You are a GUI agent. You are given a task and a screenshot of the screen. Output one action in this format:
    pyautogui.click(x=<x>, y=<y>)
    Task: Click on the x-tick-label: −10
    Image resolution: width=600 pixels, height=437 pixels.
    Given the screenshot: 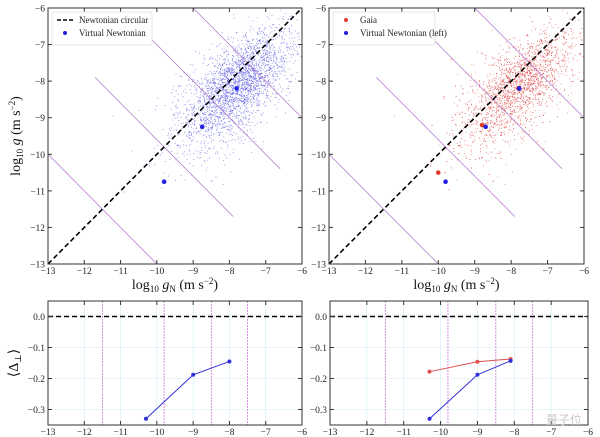 What is the action you would take?
    pyautogui.click(x=156, y=272)
    